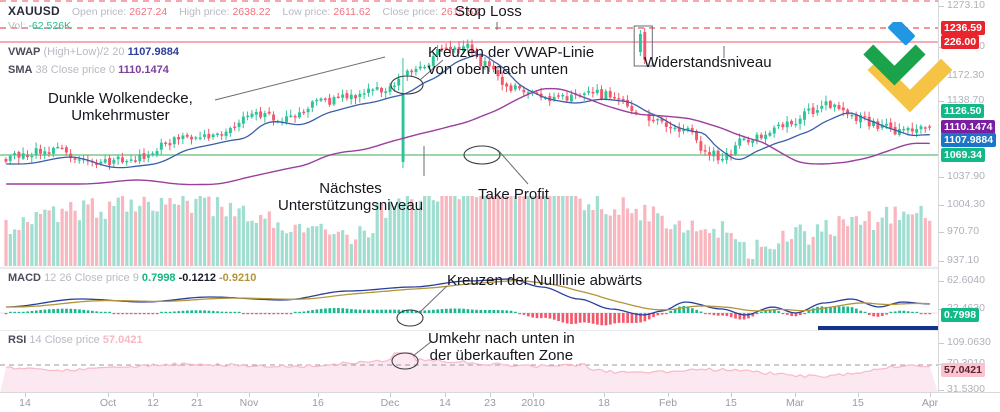  Describe the element at coordinates (966, 75) in the screenshot. I see `price-axis-tick-label: 1172.30` at that location.